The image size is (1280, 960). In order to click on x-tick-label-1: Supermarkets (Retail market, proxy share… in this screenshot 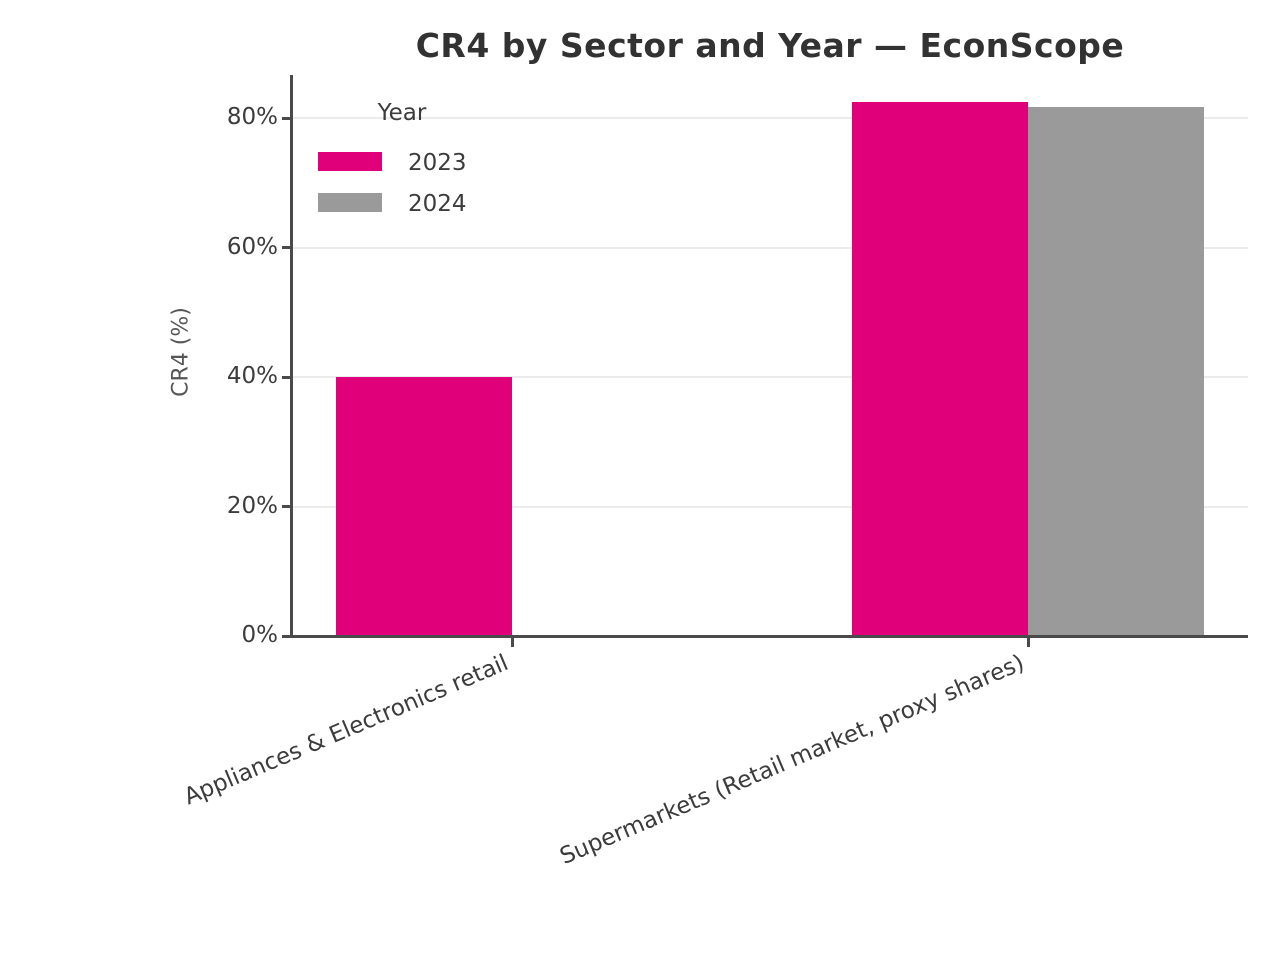, I will do `click(792, 760)`.